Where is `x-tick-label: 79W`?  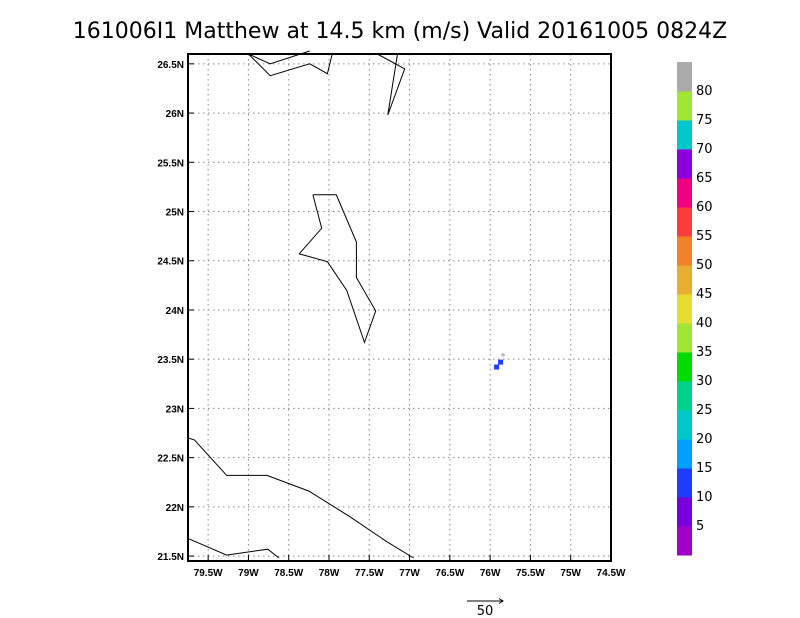 x-tick-label: 79W is located at coordinates (248, 573).